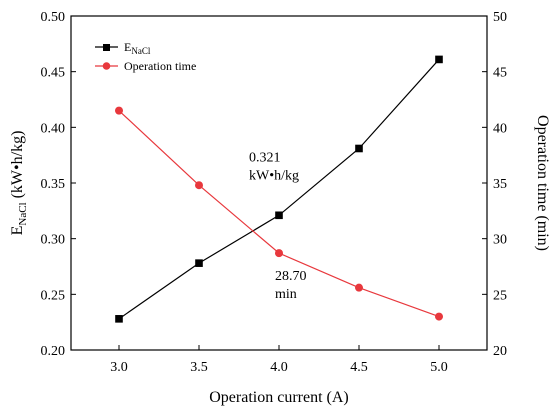  I want to click on left-y-tick-label: 0.30, so click(53, 240).